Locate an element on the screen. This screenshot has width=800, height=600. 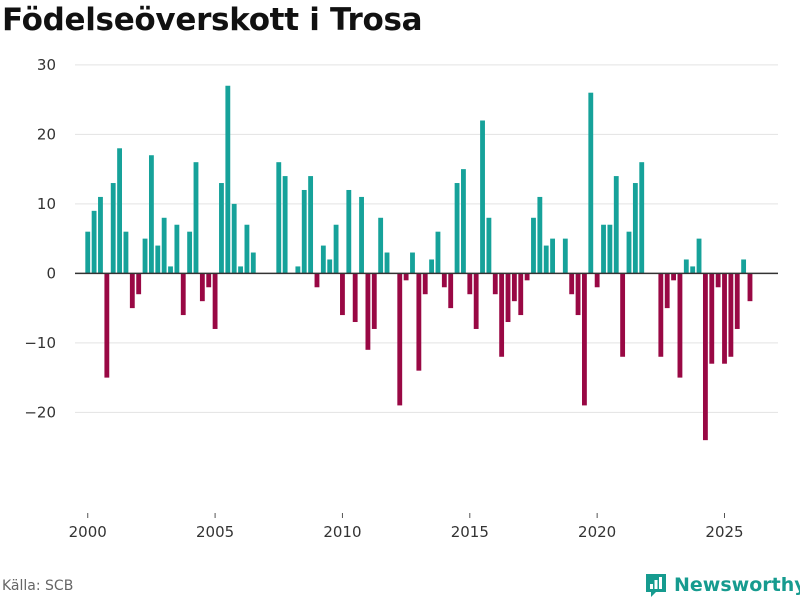
source-note: Källa: SCB is located at coordinates (38, 586).